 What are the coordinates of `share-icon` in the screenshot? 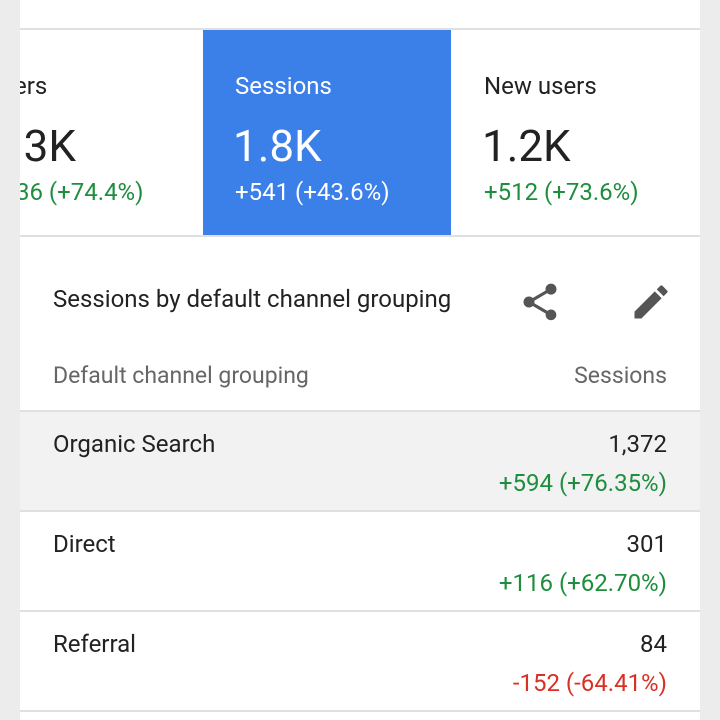 It's located at (540, 302).